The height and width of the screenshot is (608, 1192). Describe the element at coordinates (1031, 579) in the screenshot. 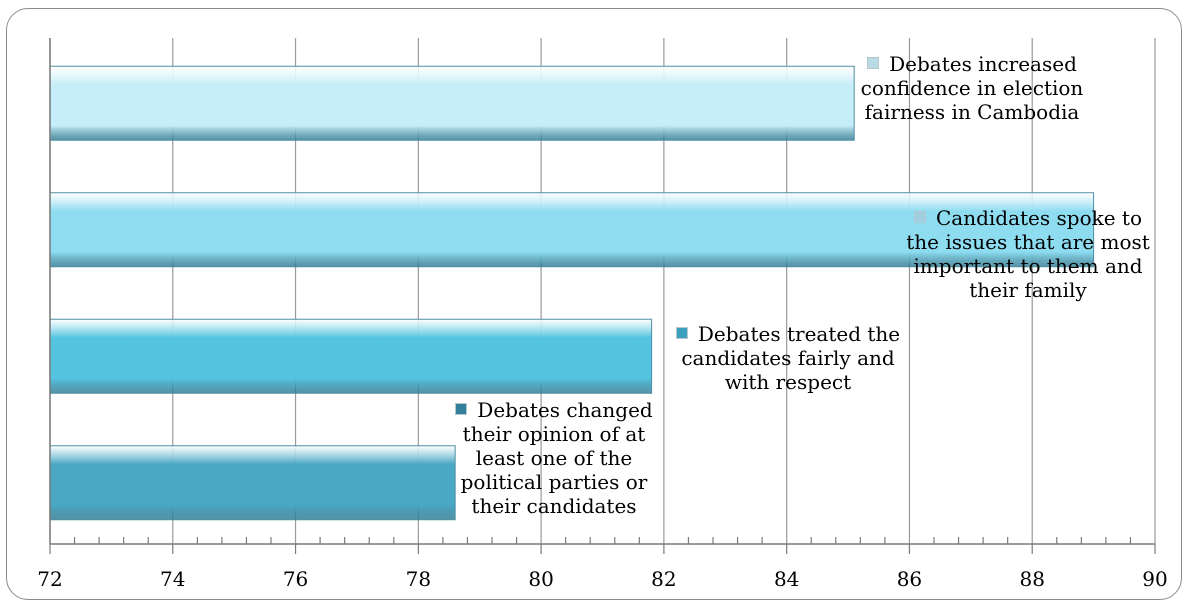

I see `x-tick-label: 88` at that location.